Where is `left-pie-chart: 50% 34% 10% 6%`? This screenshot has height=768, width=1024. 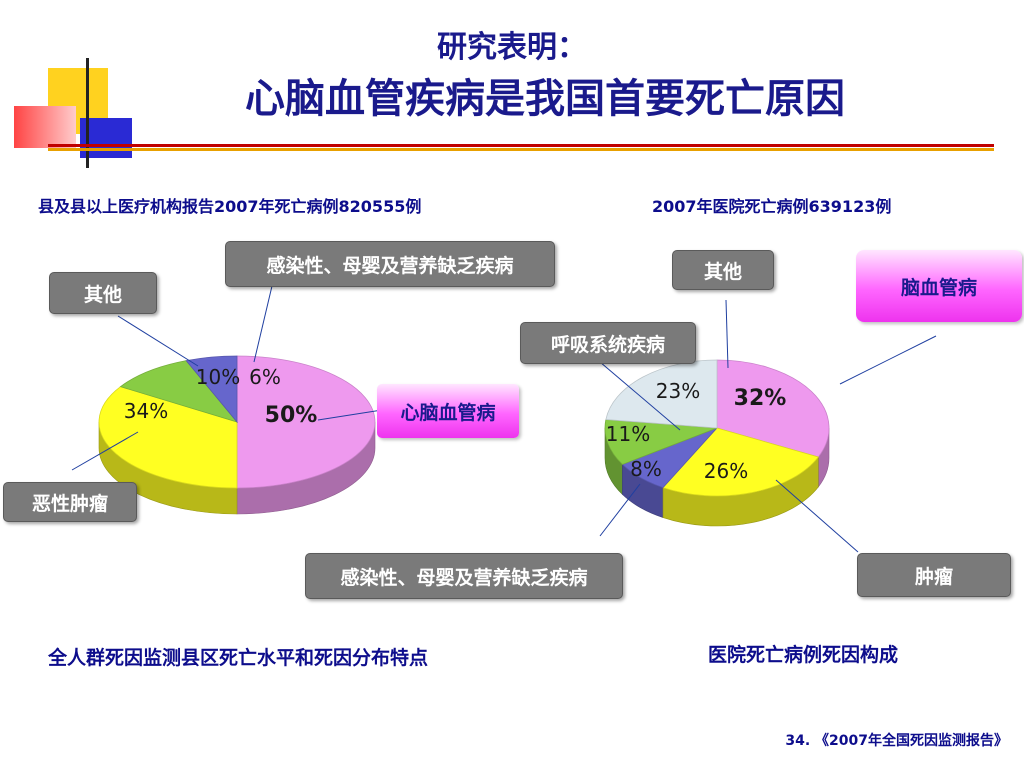 left-pie-chart: 50% 34% 10% 6% is located at coordinates (237, 435).